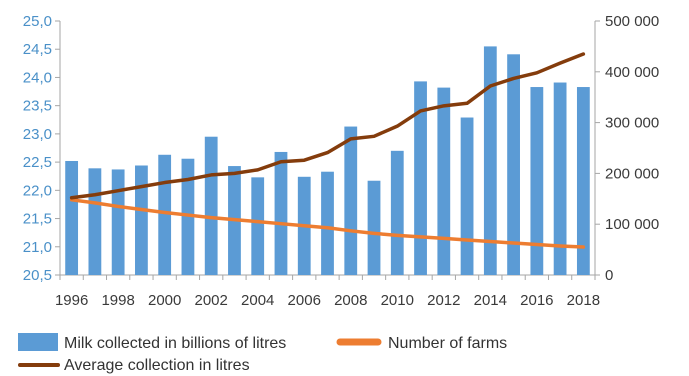  What do you see at coordinates (37, 162) in the screenshot?
I see `left-tick-label: 22,5` at bounding box center [37, 162].